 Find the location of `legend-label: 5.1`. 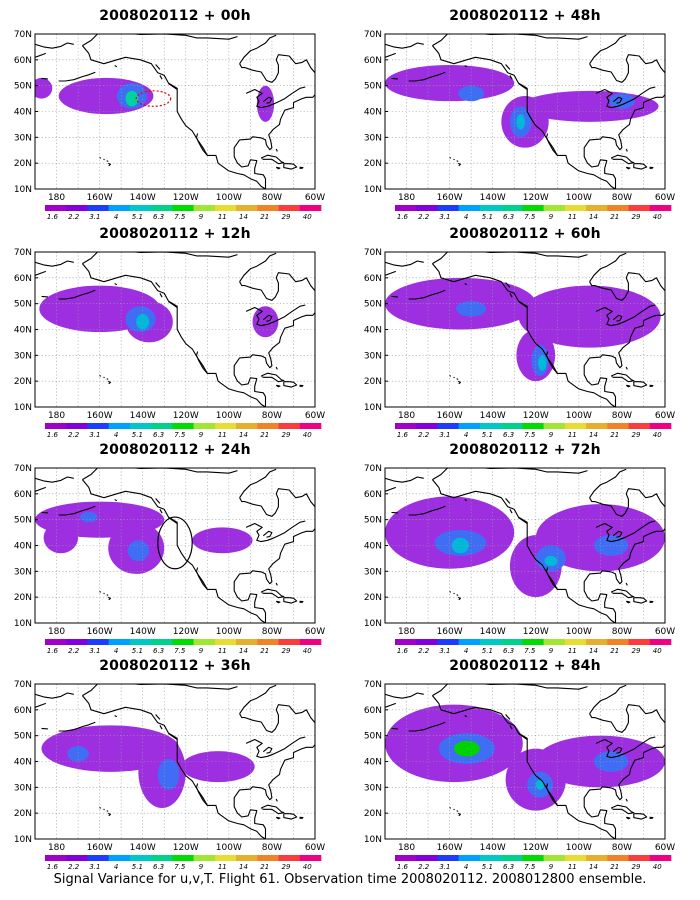

legend-label: 5.1 is located at coordinates (137, 217).